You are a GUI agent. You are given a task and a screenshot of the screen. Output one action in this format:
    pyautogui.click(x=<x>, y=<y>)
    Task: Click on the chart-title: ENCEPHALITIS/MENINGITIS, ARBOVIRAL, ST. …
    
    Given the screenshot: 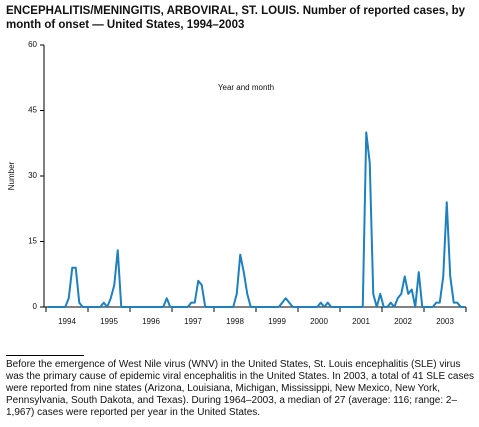 What is the action you would take?
    pyautogui.click(x=241, y=18)
    